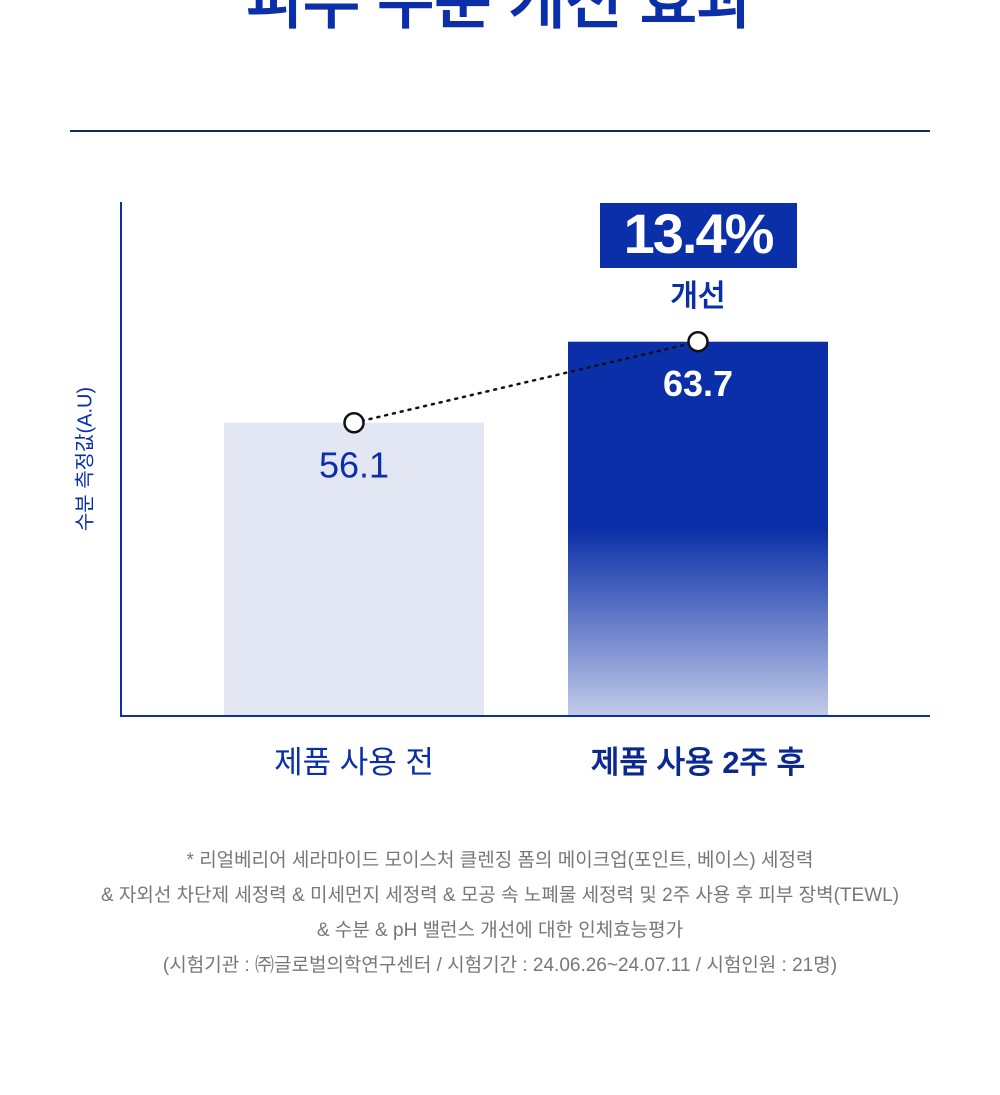 This screenshot has width=1000, height=1095. Describe the element at coordinates (500, 18) in the screenshot. I see `chart-title: 피부 수분 개선 효과` at that location.